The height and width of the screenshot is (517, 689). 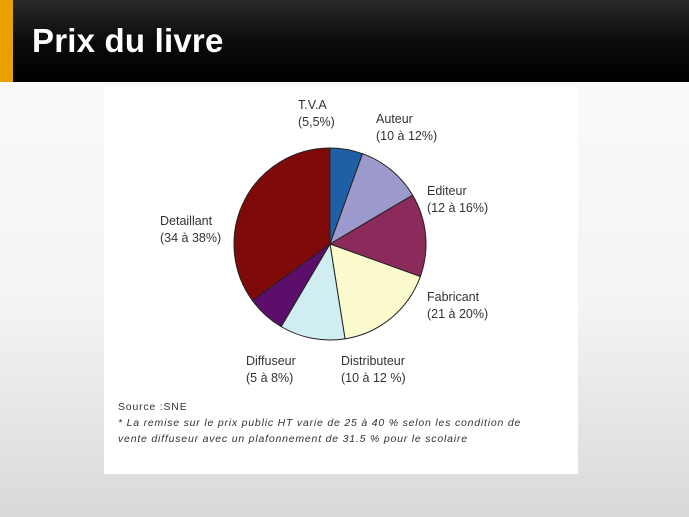 What do you see at coordinates (312, 105) in the screenshot?
I see `slice-label-t-v-a: T.V.A` at bounding box center [312, 105].